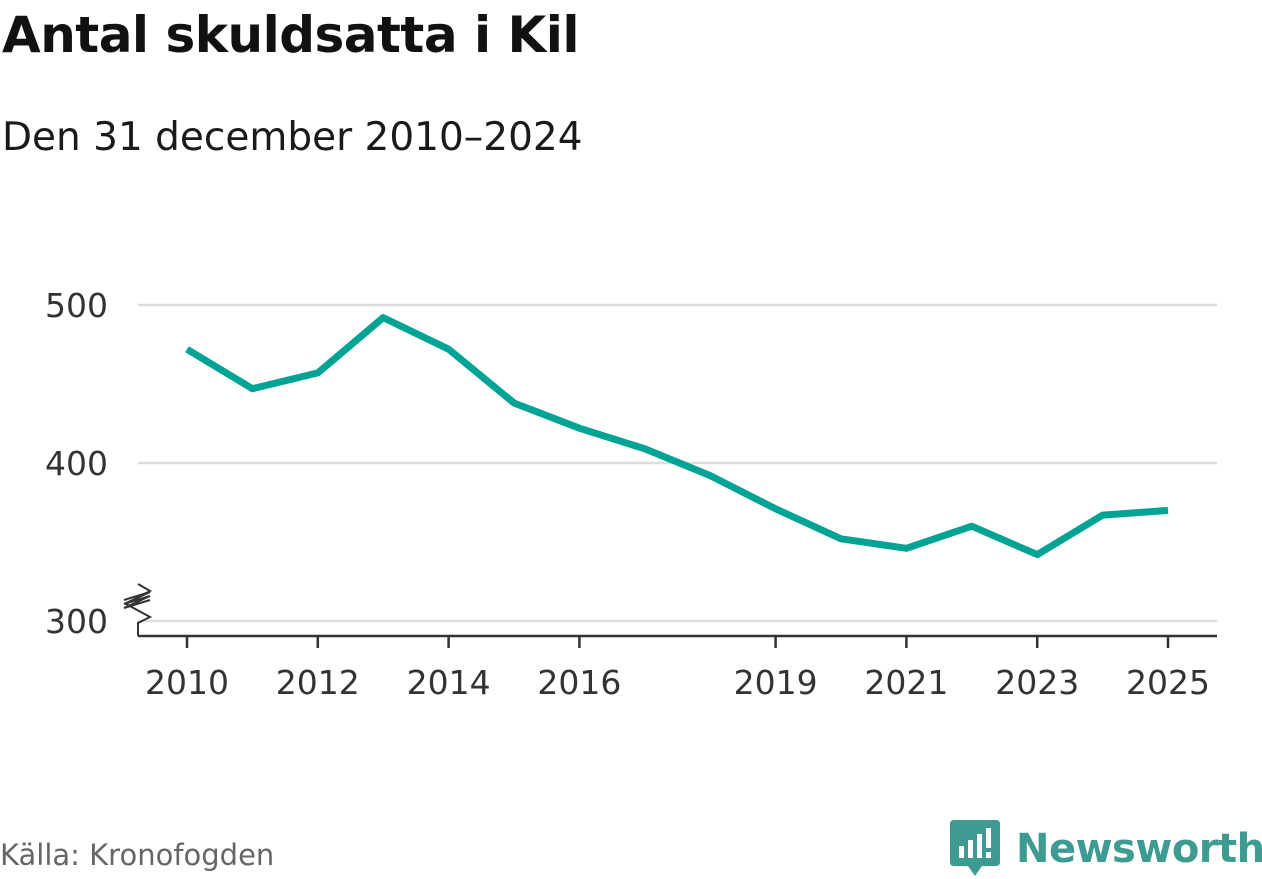 Image resolution: width=1262 pixels, height=879 pixels. I want to click on x-tick-label-2016: 2016, so click(579, 682).